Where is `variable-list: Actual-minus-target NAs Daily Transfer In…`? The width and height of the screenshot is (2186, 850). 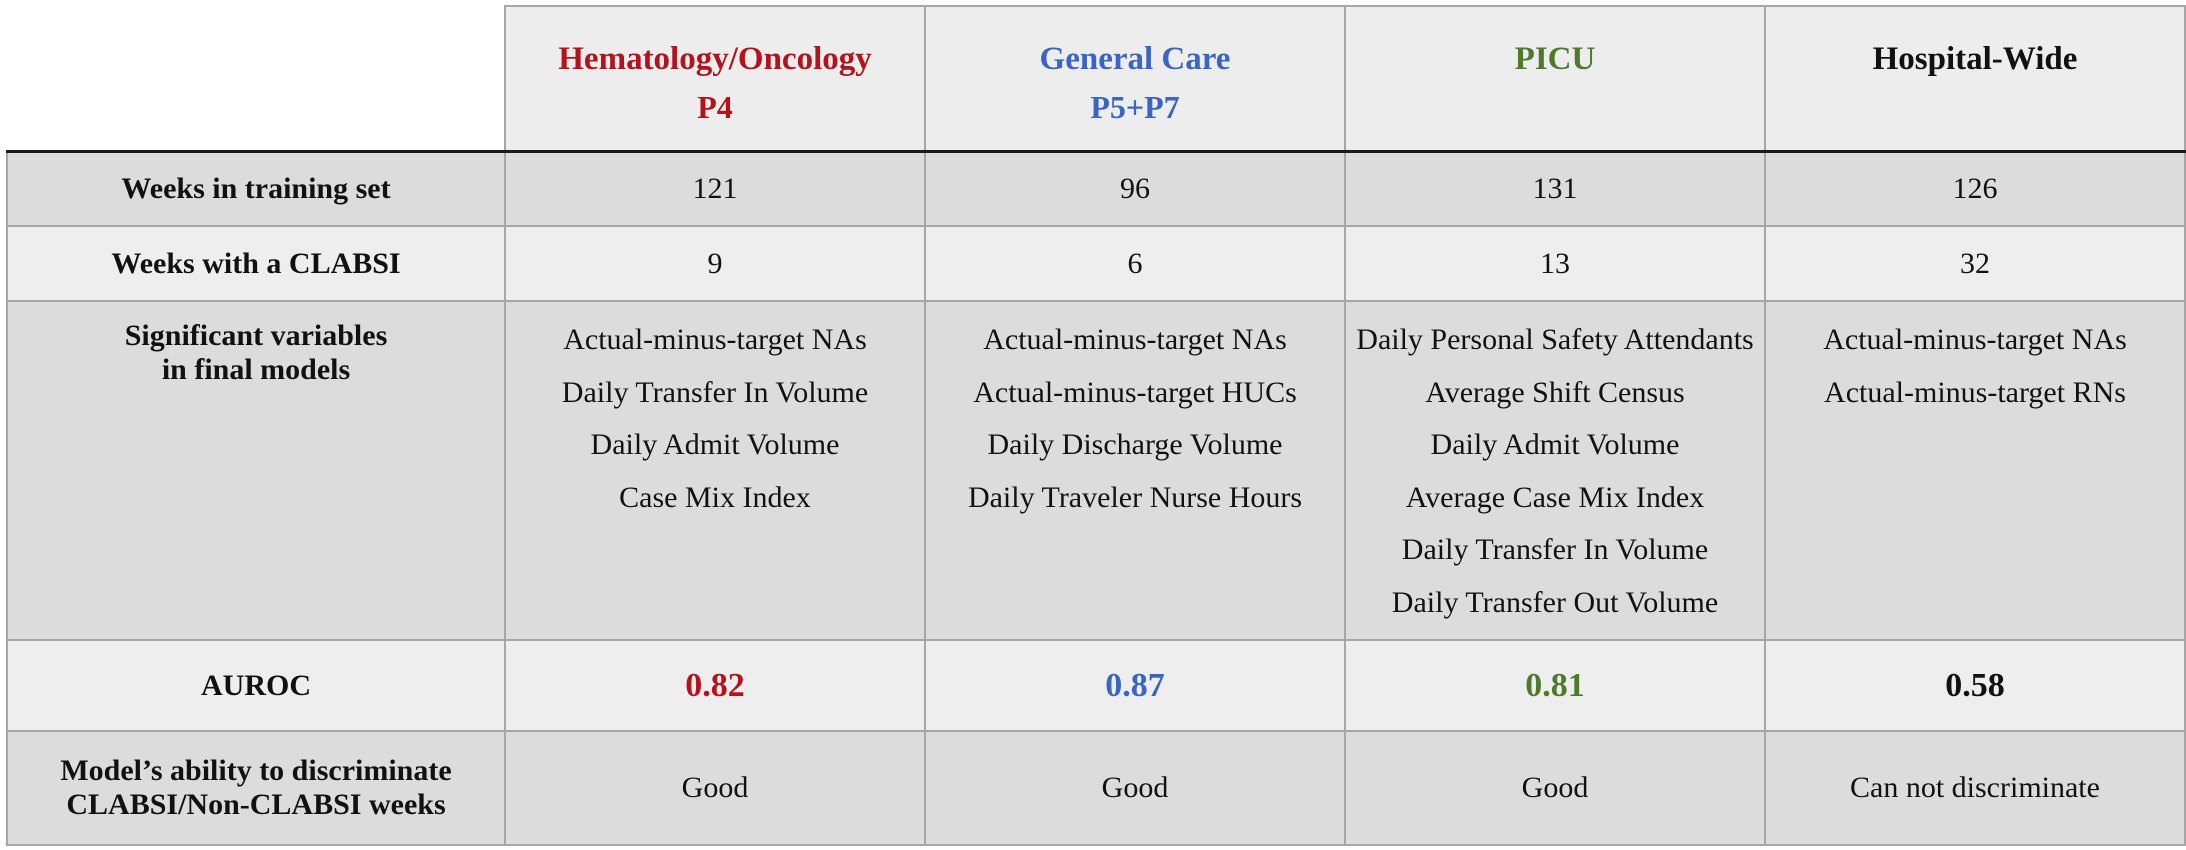 variable-list: Actual-minus-target NAs Daily Transfer In… is located at coordinates (715, 419).